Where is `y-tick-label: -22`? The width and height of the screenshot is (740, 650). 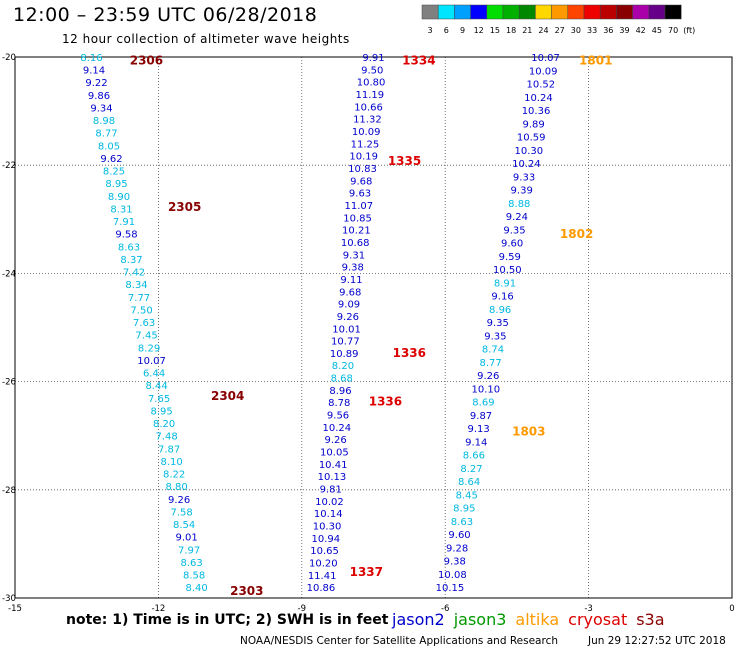
y-tick-label: -22 is located at coordinates (9, 166).